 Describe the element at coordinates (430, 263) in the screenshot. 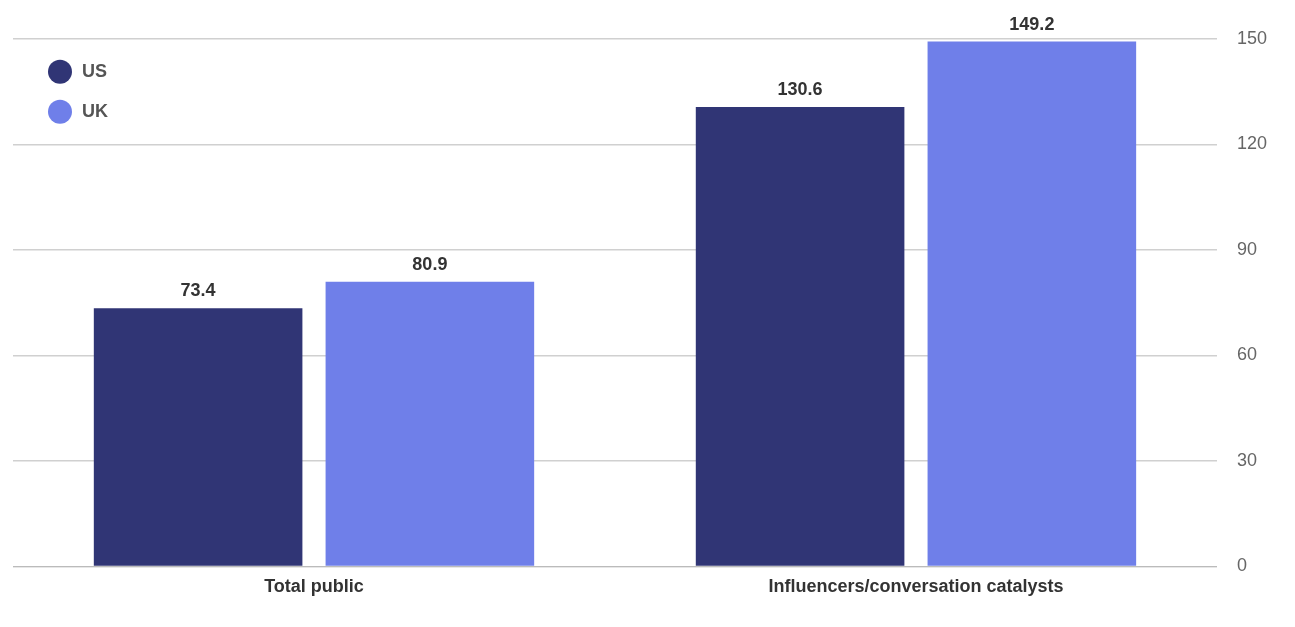

I see `data-label: 80.9` at that location.